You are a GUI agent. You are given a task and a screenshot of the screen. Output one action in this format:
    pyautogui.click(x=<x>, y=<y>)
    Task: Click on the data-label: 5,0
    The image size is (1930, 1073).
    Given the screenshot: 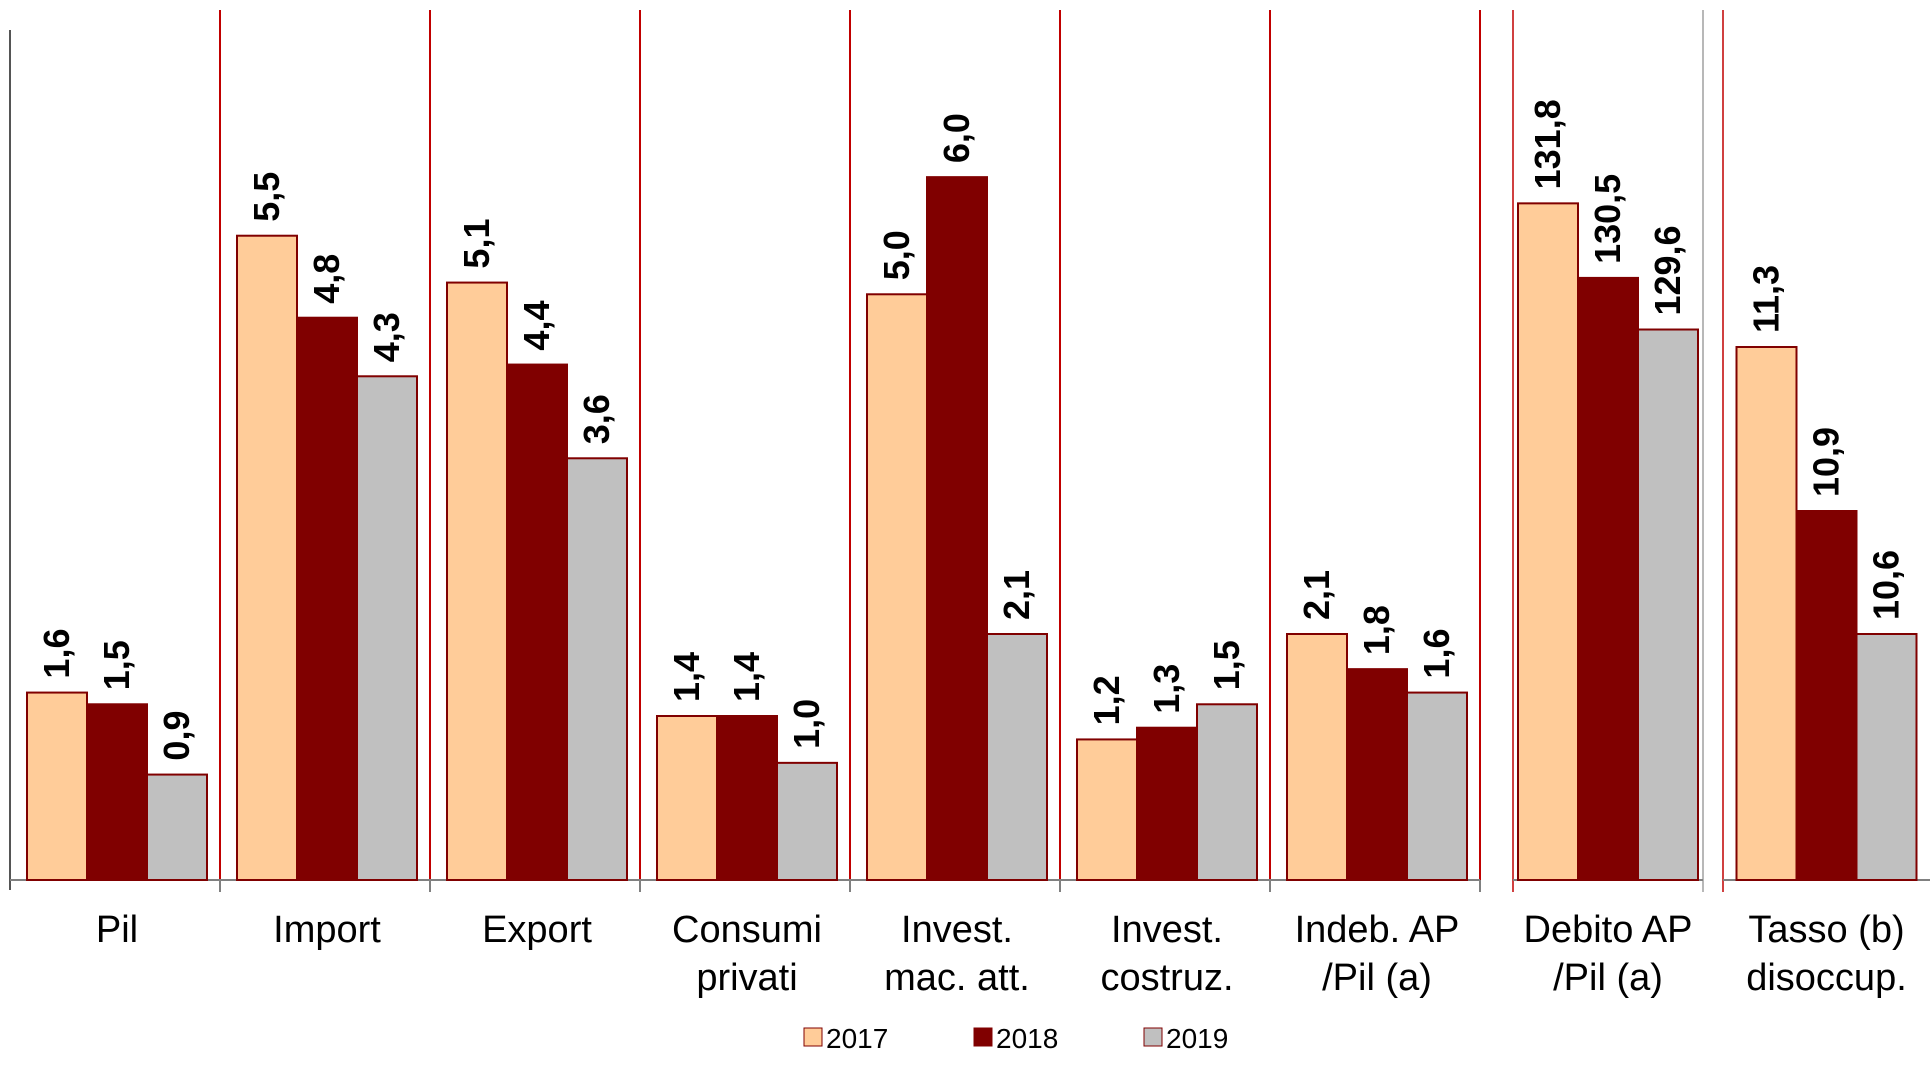 What is the action you would take?
    pyautogui.click(x=896, y=255)
    